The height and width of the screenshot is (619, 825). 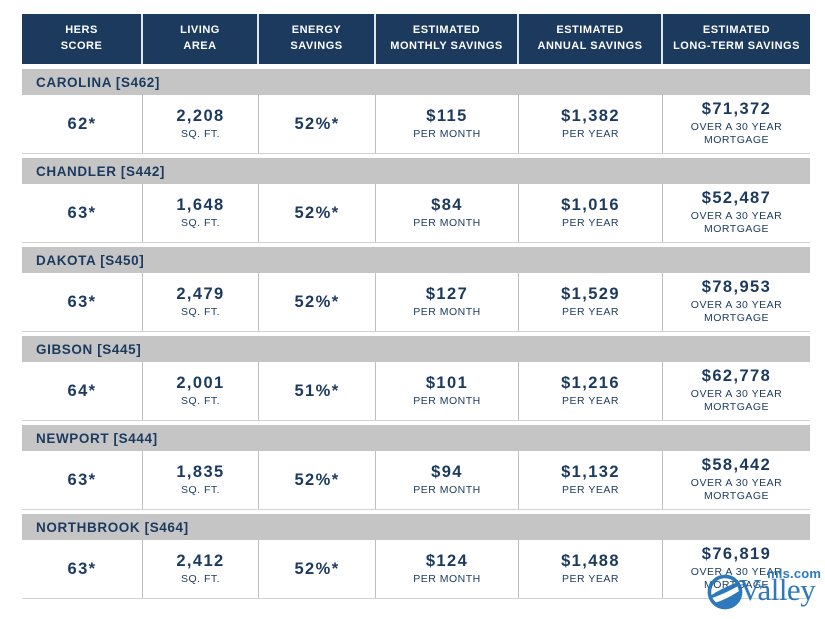 I want to click on valleymls-suffix-text: mls.com, so click(x=794, y=573).